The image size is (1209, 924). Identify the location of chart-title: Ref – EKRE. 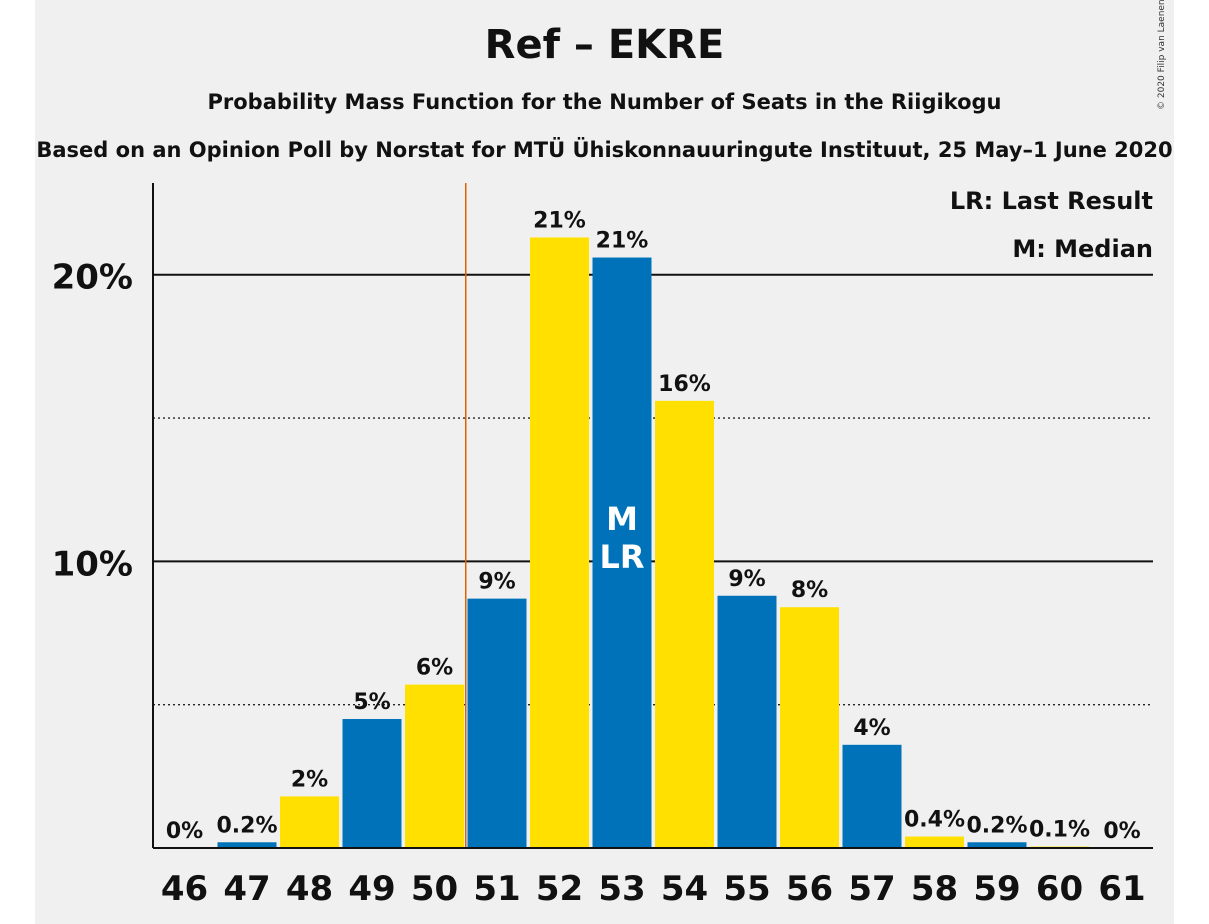
(604, 45).